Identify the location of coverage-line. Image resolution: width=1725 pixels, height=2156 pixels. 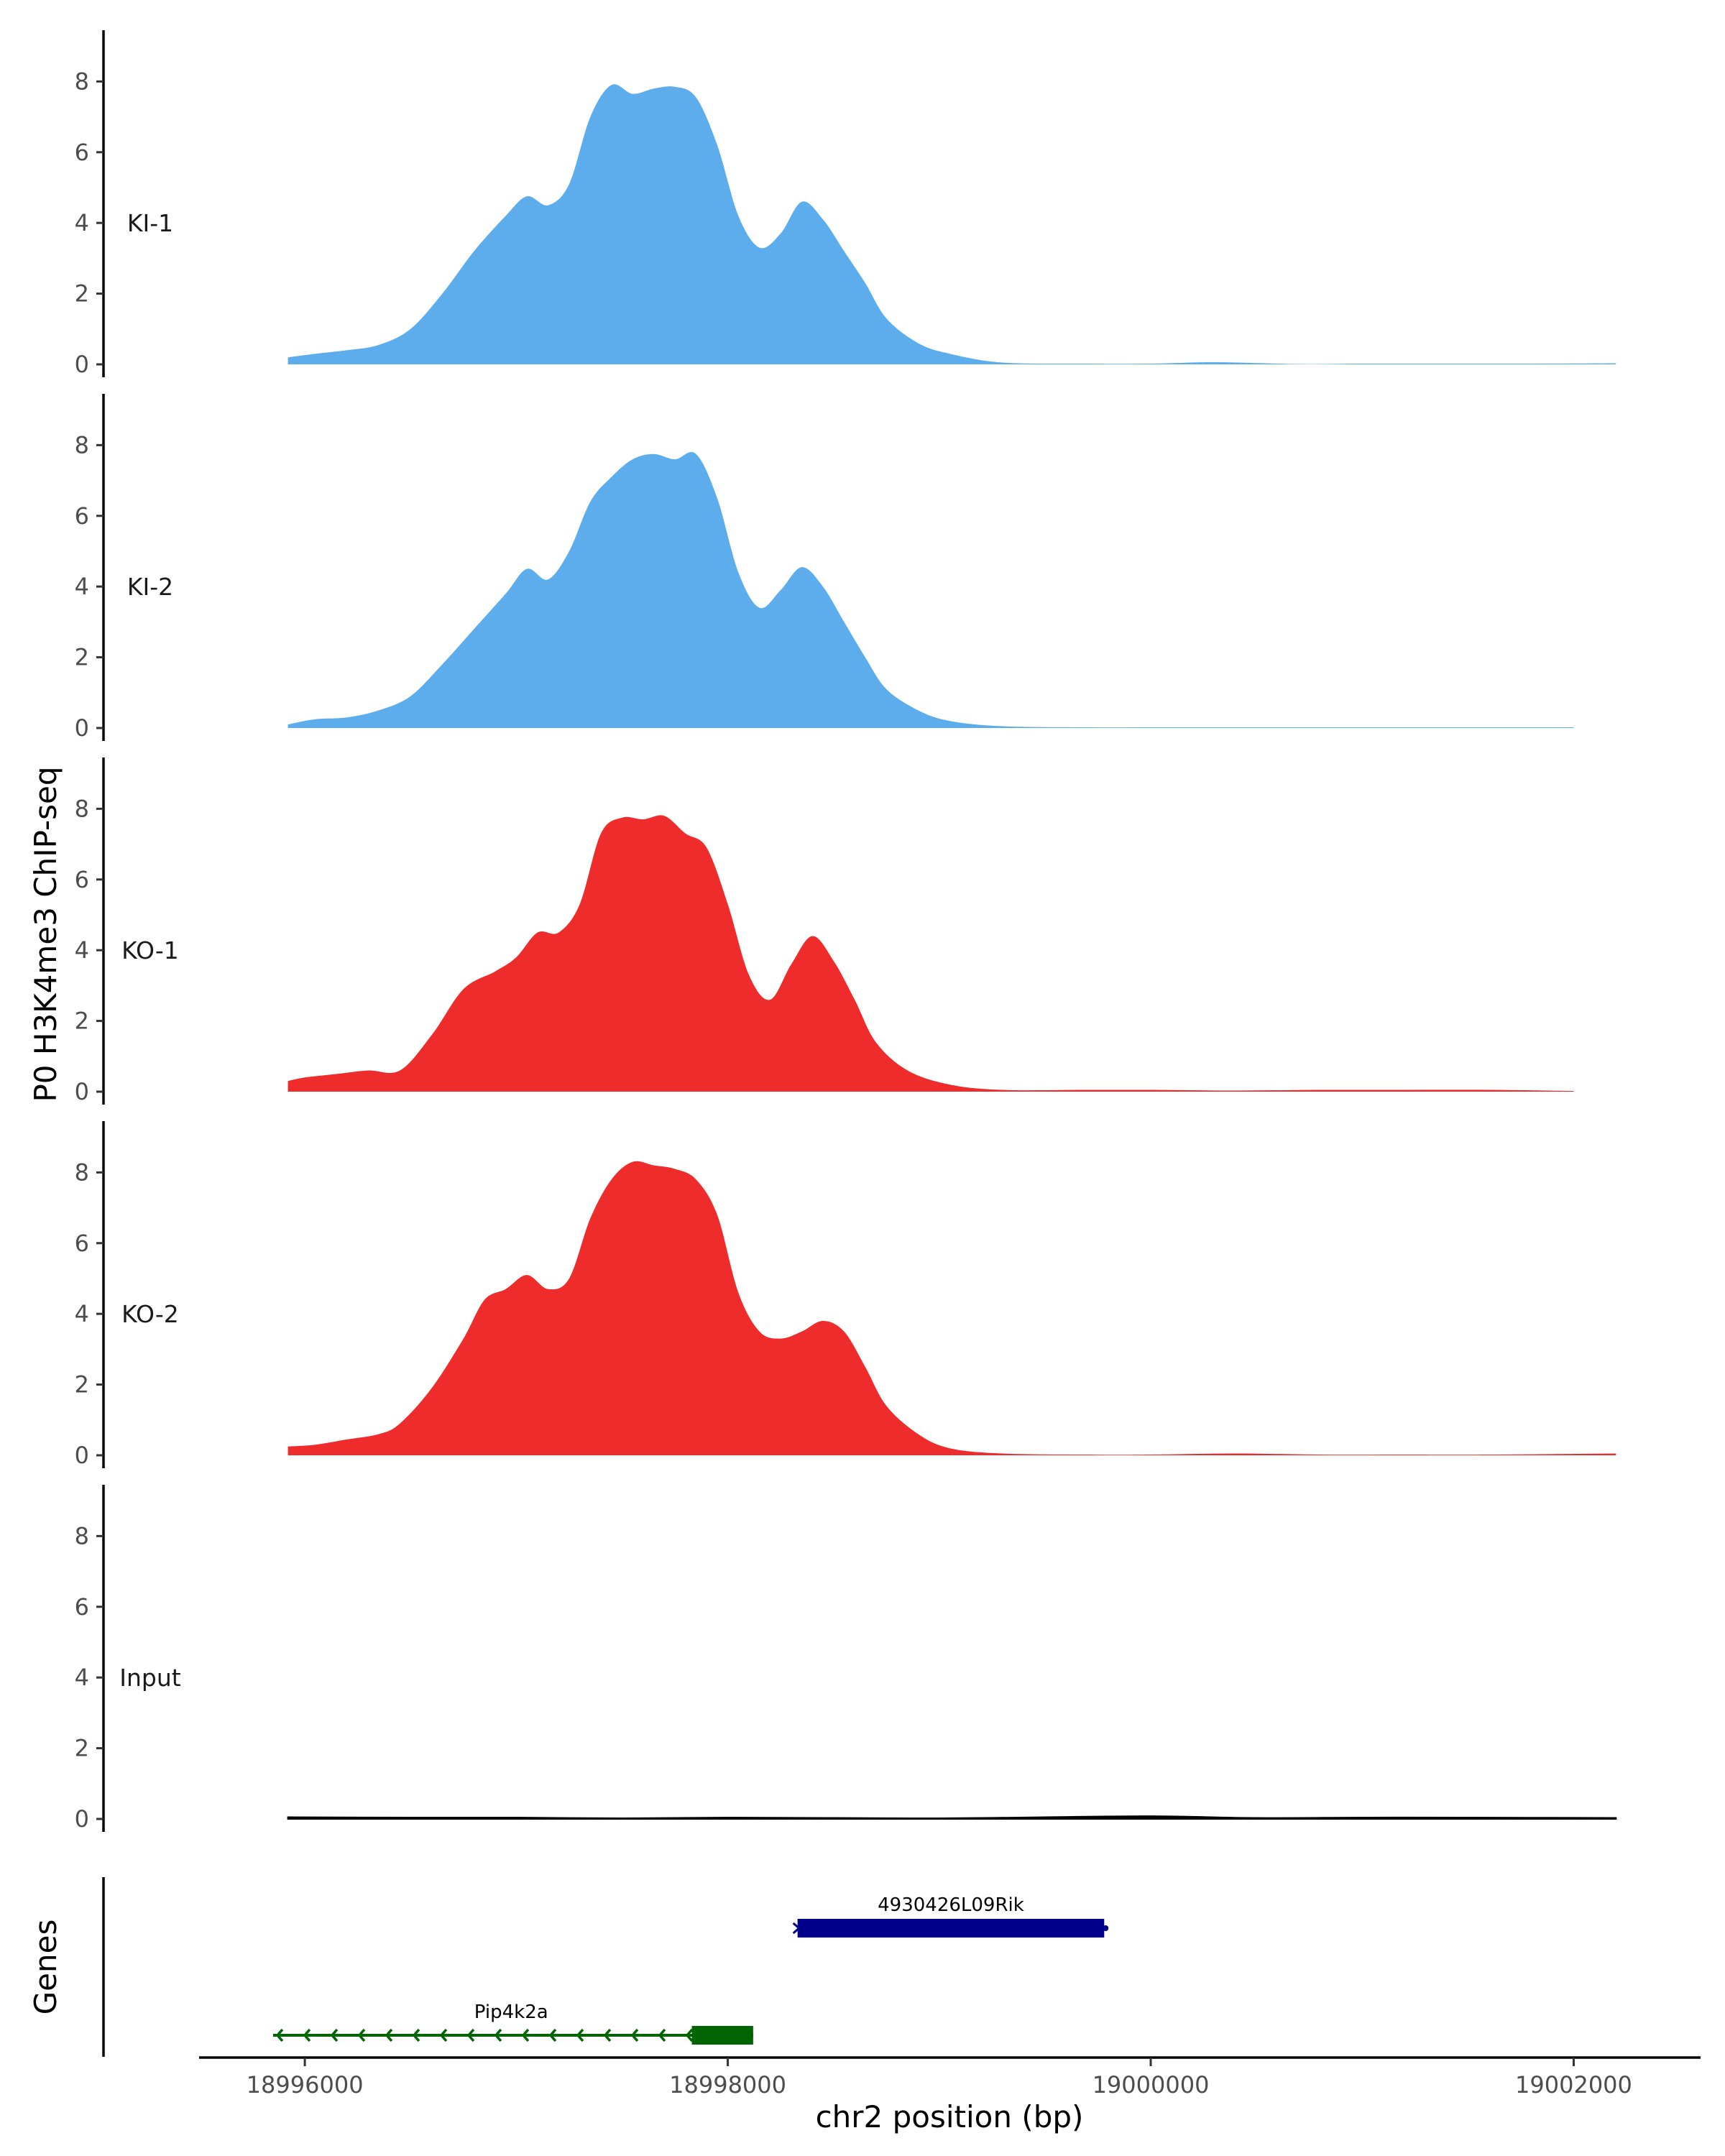
(952, 1818).